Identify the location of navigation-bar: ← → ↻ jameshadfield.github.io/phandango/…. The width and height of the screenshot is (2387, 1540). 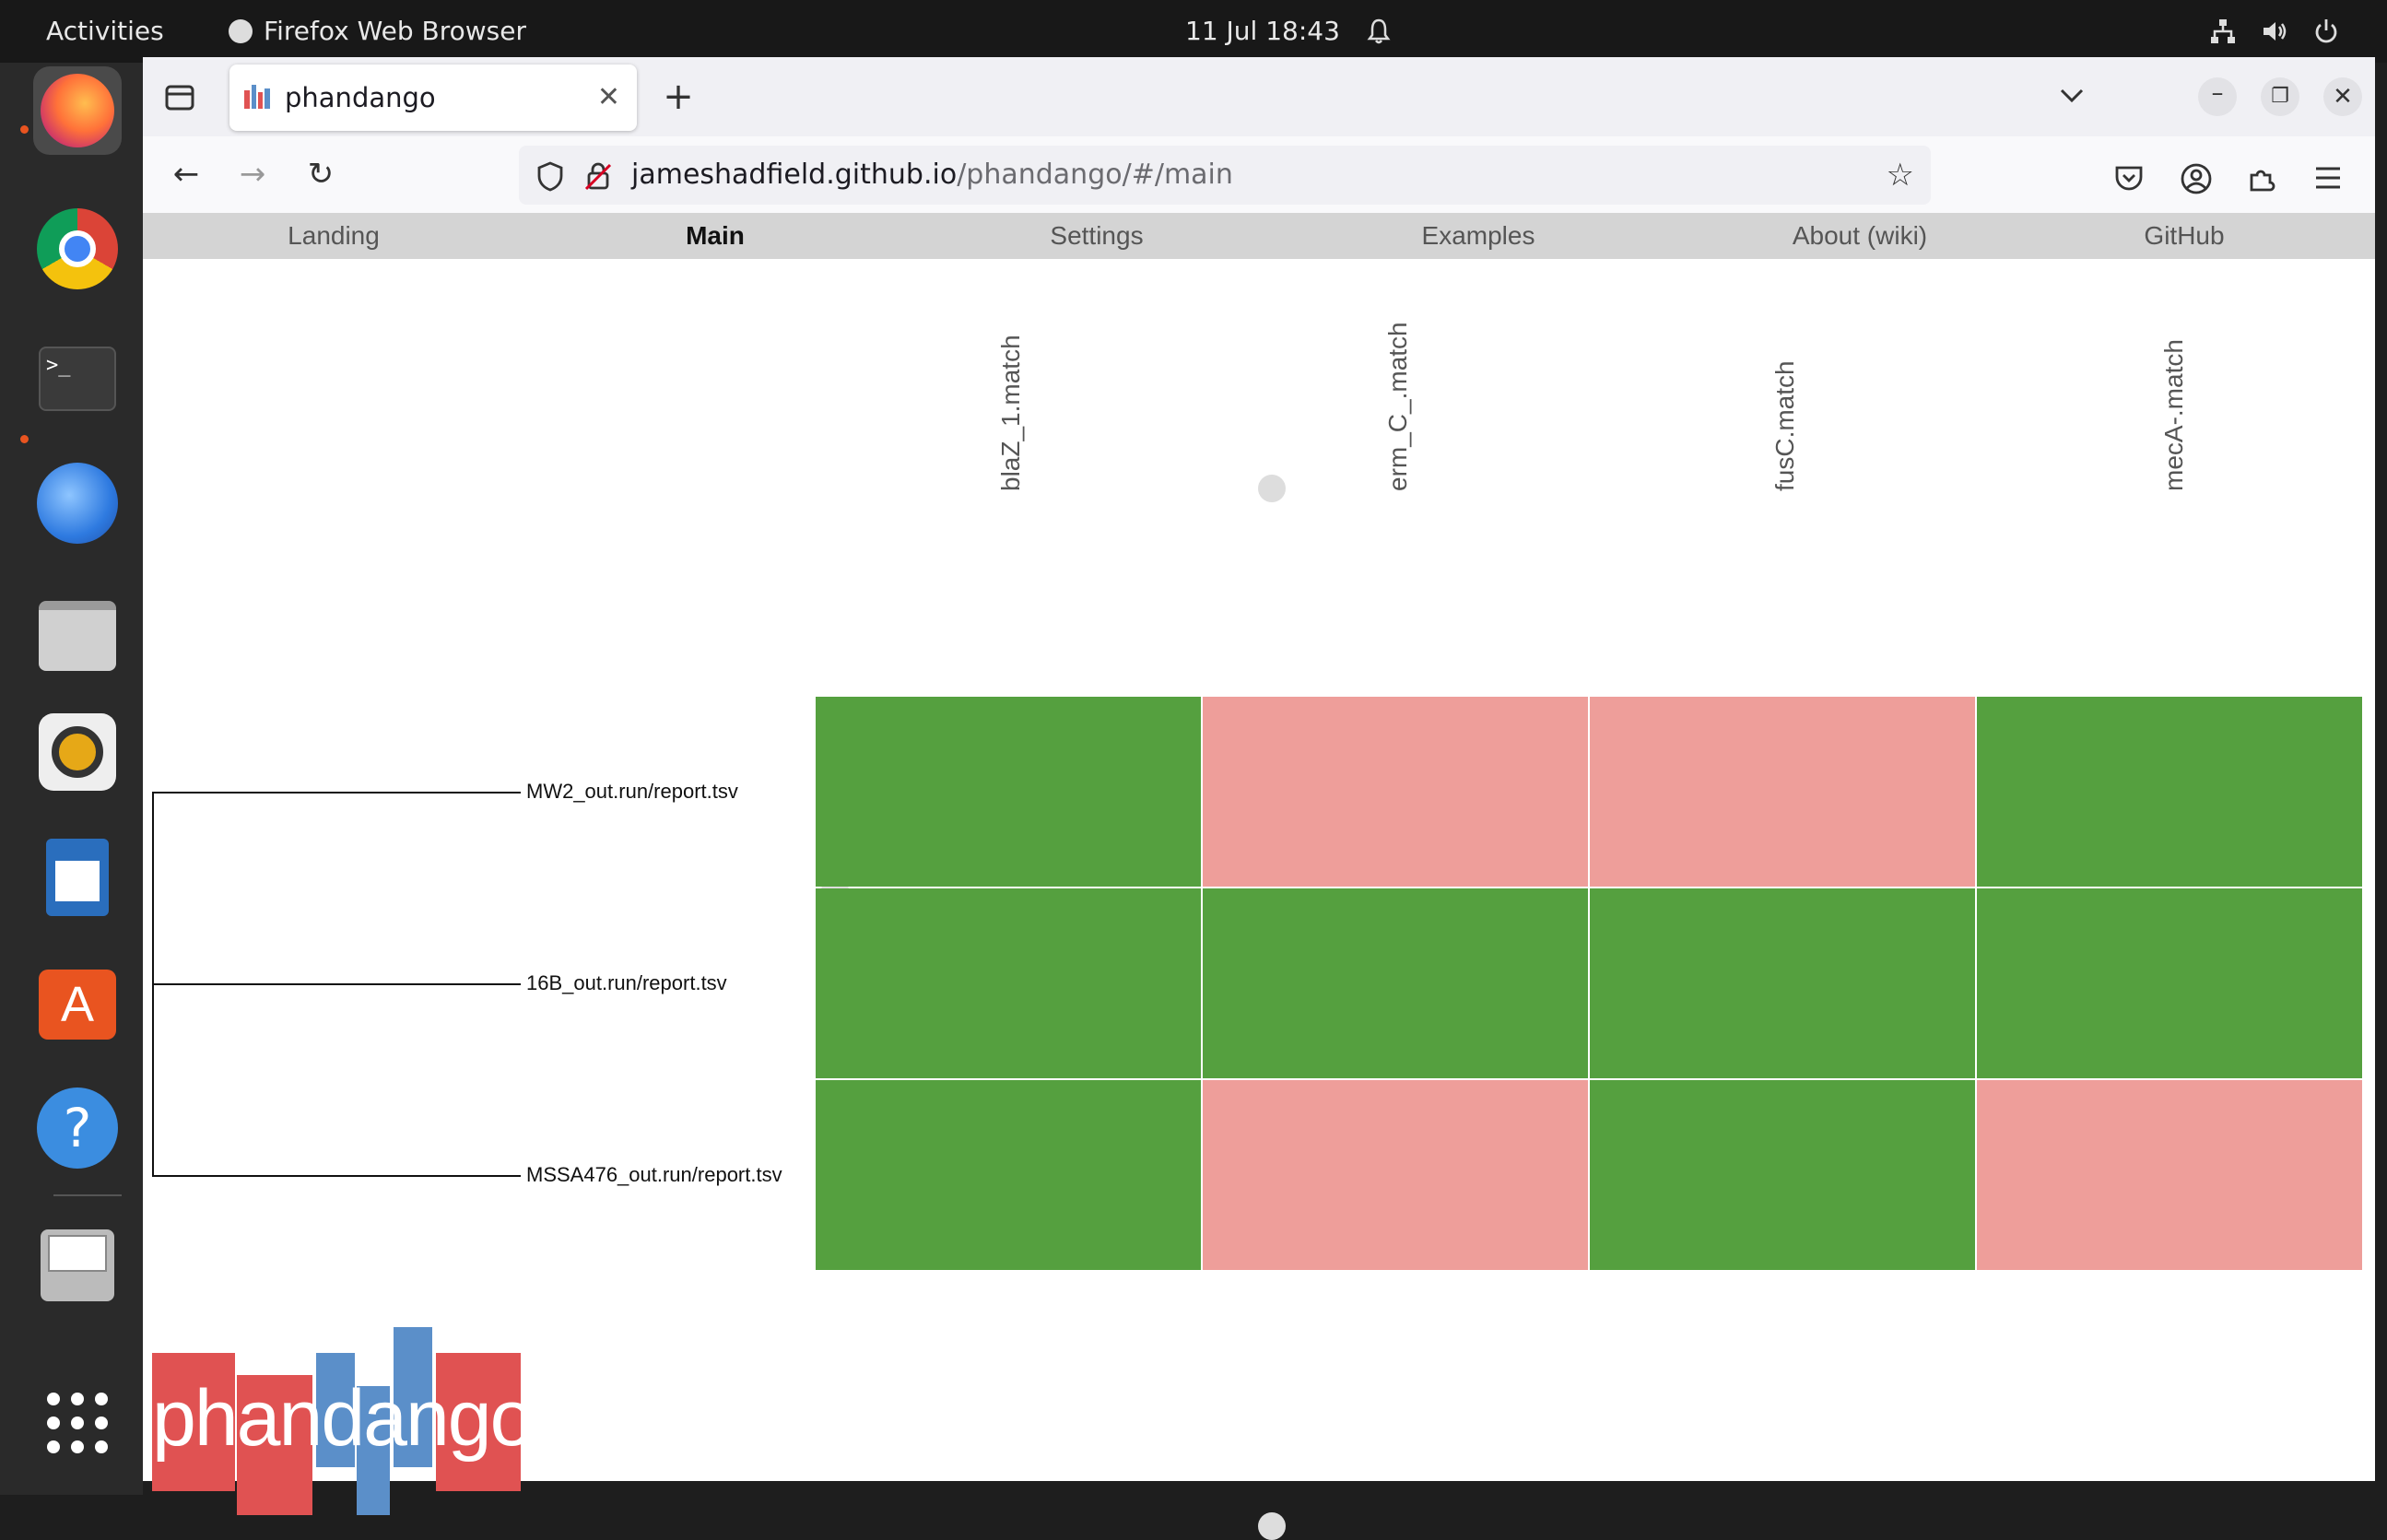
(1259, 179).